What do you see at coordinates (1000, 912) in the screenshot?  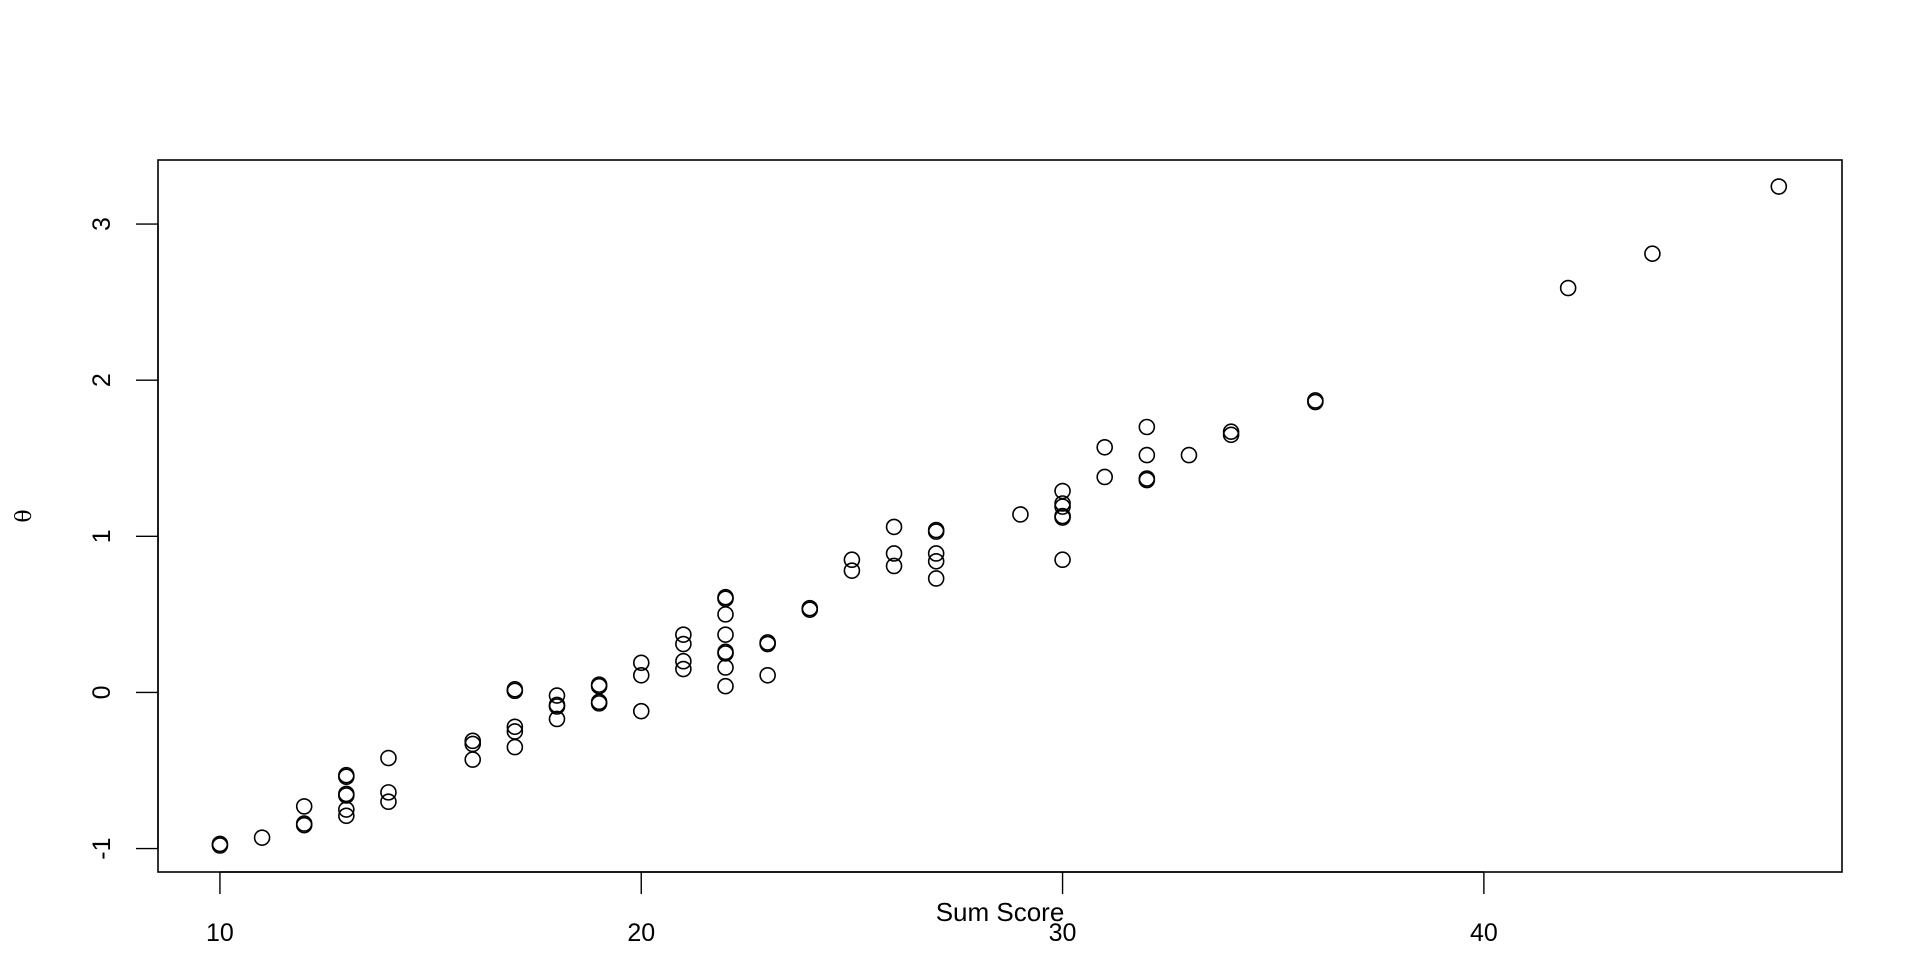 I see `x-axis-label: Sum Score` at bounding box center [1000, 912].